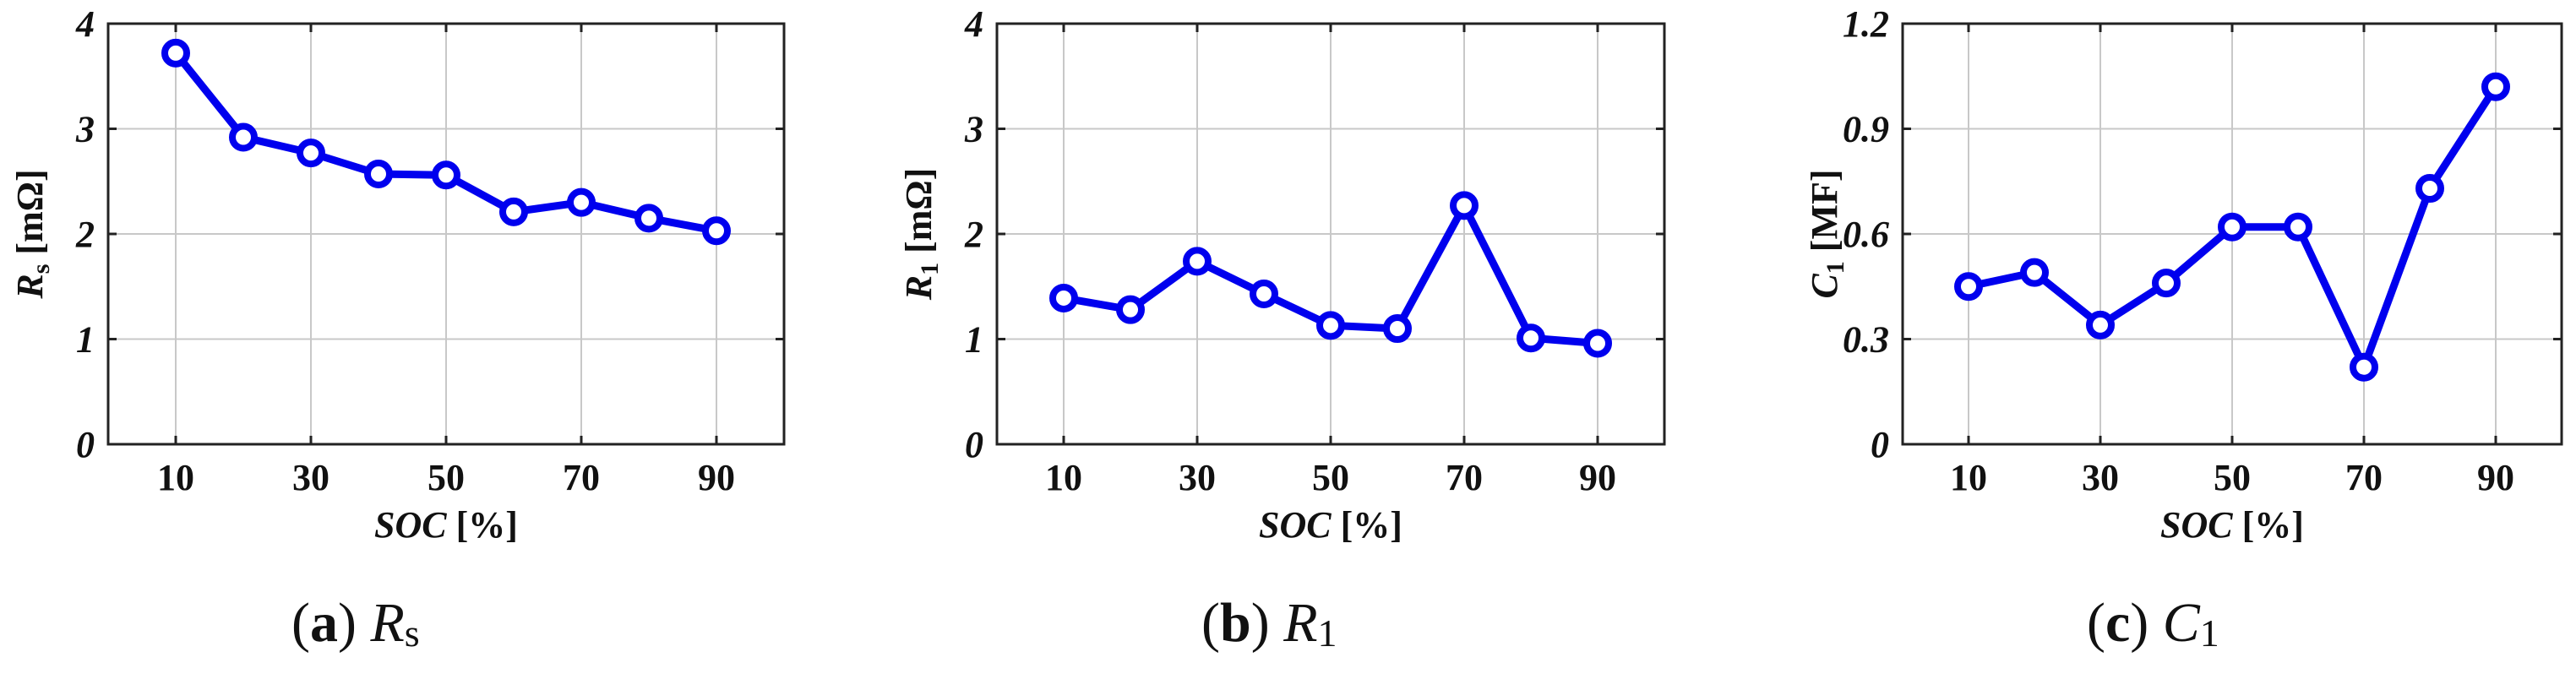 The width and height of the screenshot is (2576, 690). Describe the element at coordinates (1866, 24) in the screenshot. I see `y-tick-label: 1.2` at that location.